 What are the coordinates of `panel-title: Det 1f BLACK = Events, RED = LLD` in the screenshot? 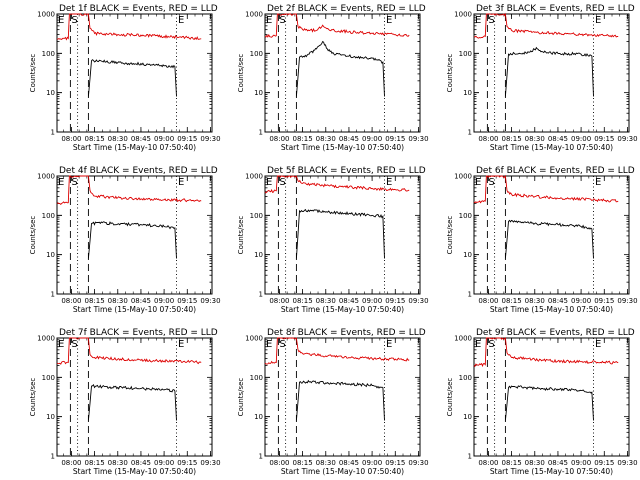 It's located at (138, 9).